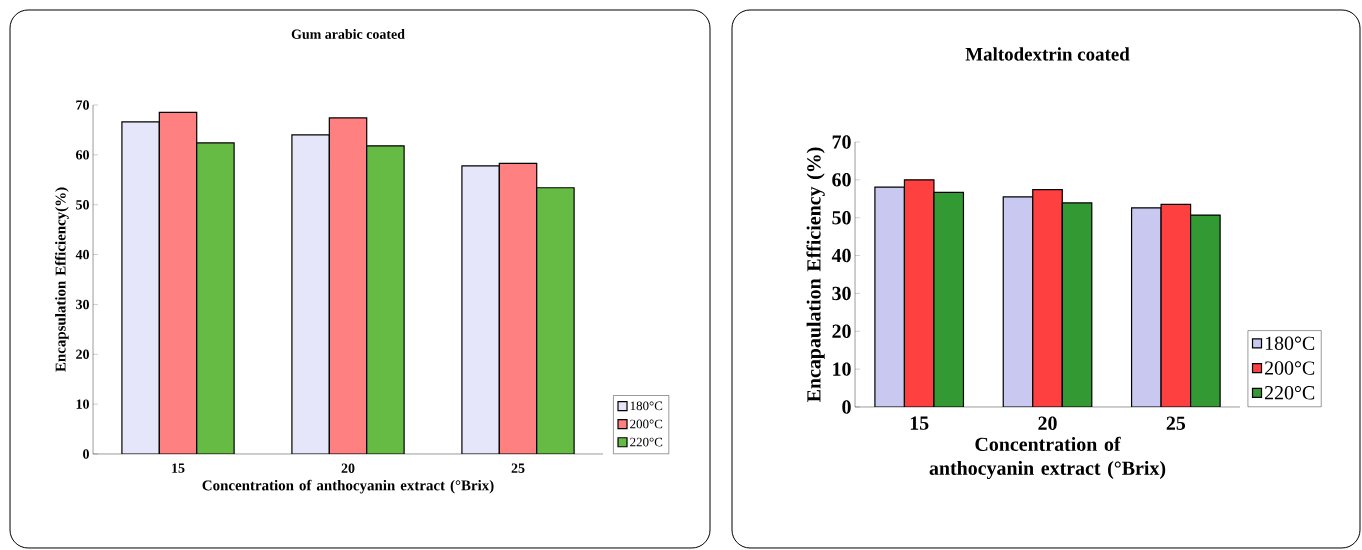 The height and width of the screenshot is (550, 1362). Describe the element at coordinates (815, 274) in the screenshot. I see `y-axis-title: Encapaulation Efficiency (%)` at that location.